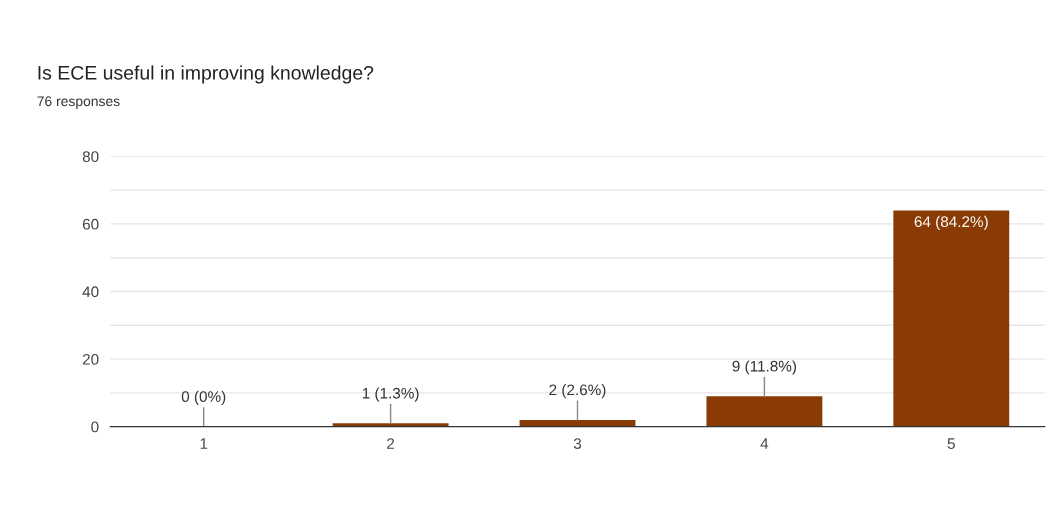 Image resolution: width=1050 pixels, height=530 pixels. What do you see at coordinates (577, 391) in the screenshot?
I see `data-label: 2 (2.6%)` at bounding box center [577, 391].